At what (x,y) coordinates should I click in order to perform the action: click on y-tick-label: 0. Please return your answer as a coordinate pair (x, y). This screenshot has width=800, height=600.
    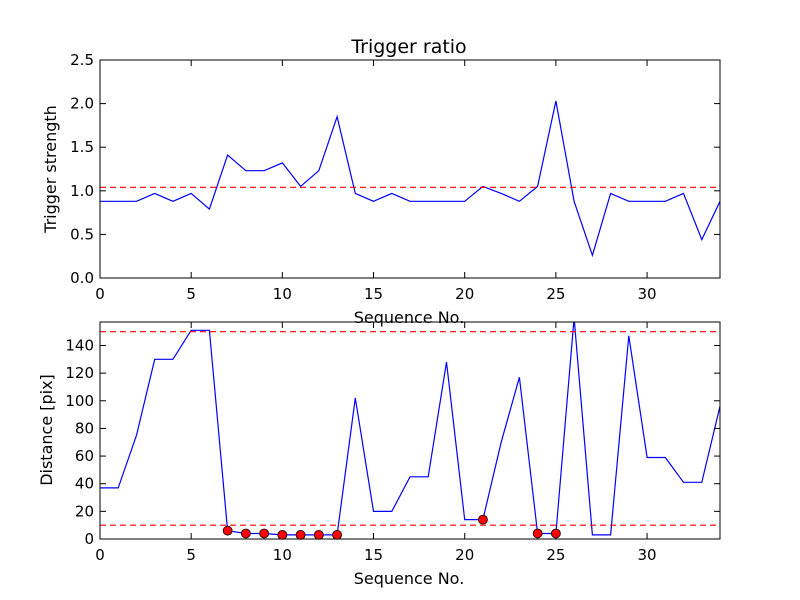
    Looking at the image, I should click on (89, 539).